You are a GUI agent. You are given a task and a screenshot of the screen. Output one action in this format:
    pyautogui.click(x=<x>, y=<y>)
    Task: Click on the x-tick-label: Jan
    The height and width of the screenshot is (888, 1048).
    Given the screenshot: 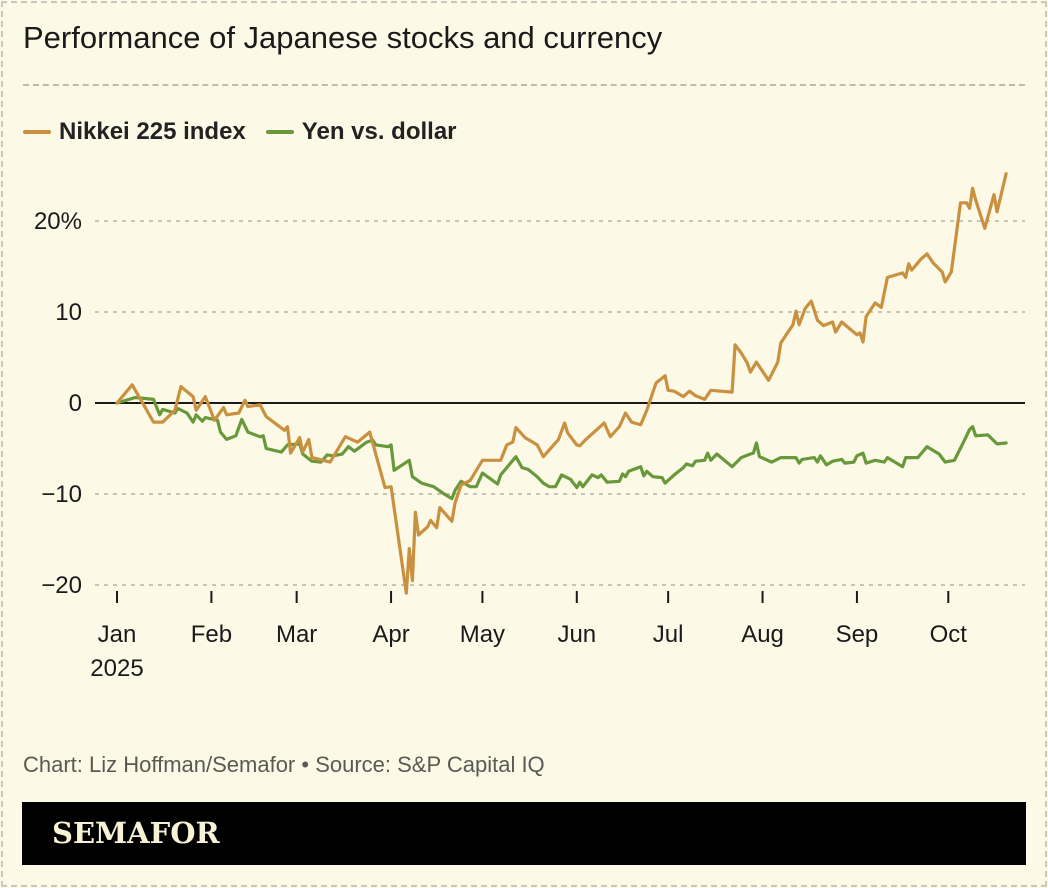 What is the action you would take?
    pyautogui.click(x=117, y=634)
    